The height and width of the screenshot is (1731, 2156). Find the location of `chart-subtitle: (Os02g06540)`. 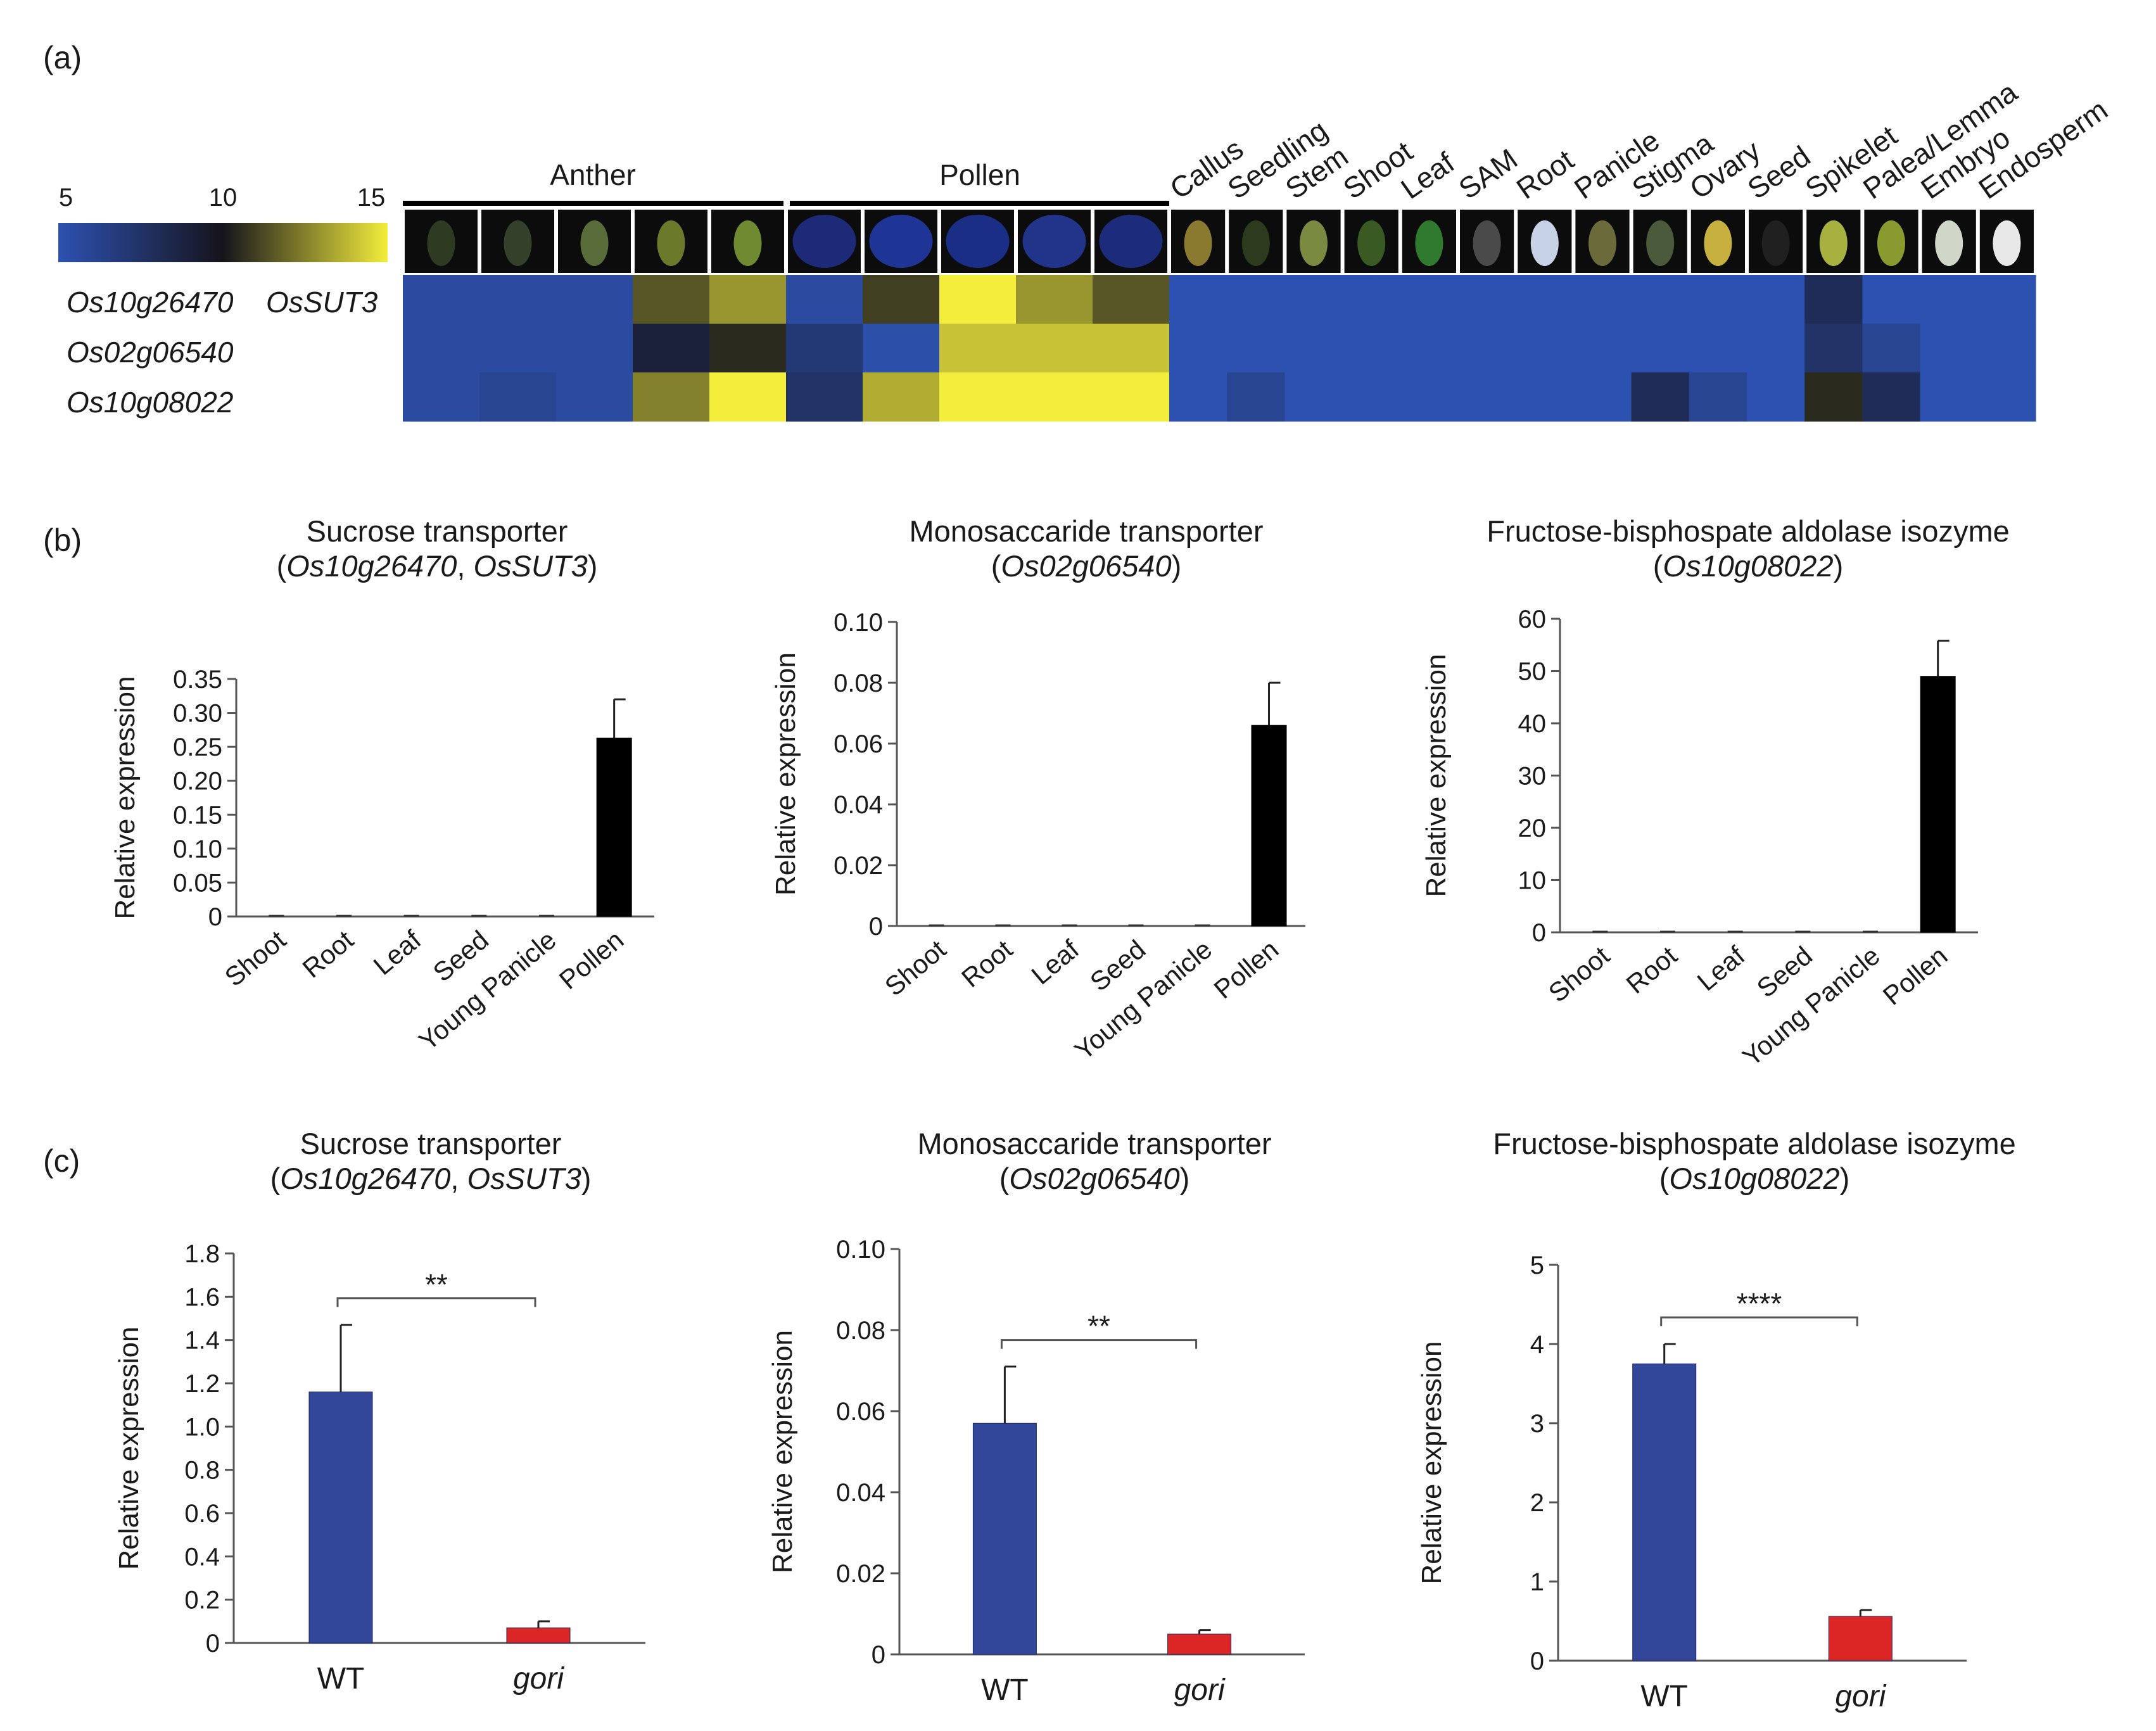

chart-subtitle: (Os02g06540) is located at coordinates (1086, 566).